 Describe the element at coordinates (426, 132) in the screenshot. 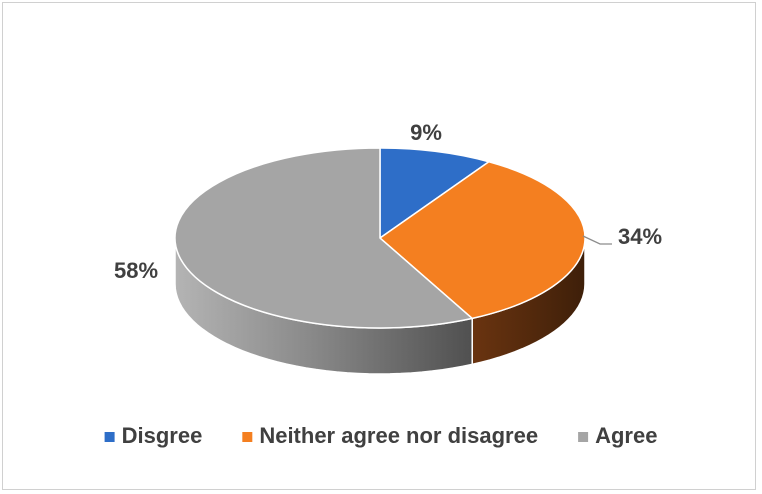

I see `data-label-disgree: 9%` at that location.